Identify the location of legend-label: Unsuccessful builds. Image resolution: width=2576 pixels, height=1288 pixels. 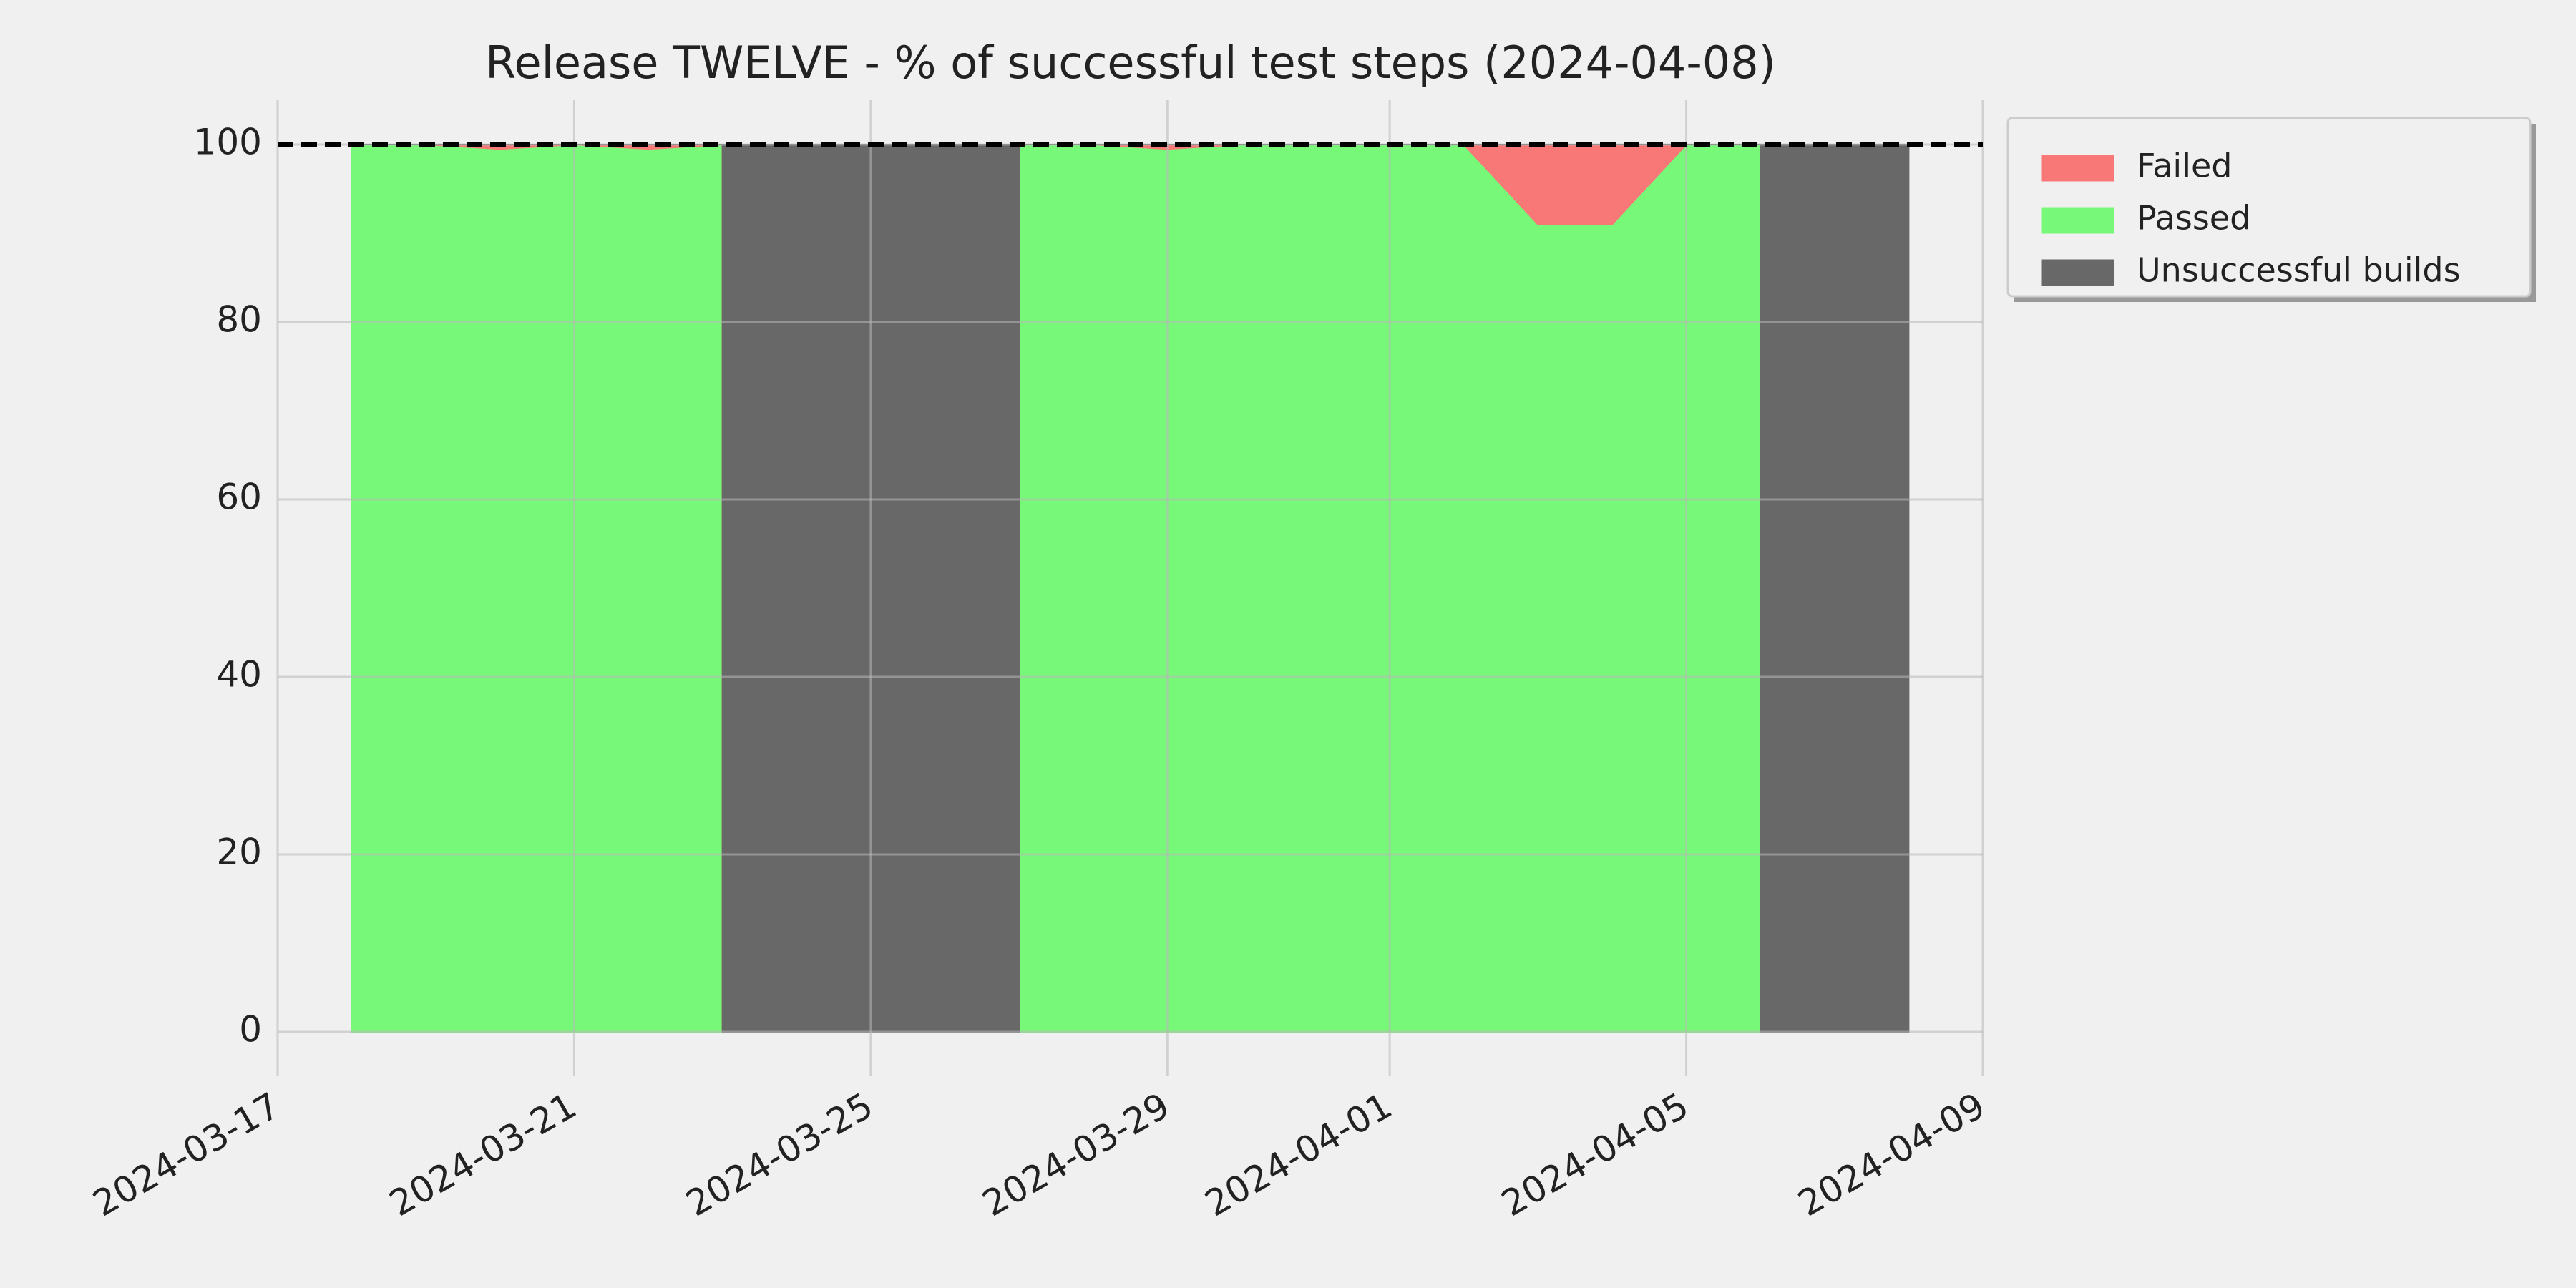
(2299, 270).